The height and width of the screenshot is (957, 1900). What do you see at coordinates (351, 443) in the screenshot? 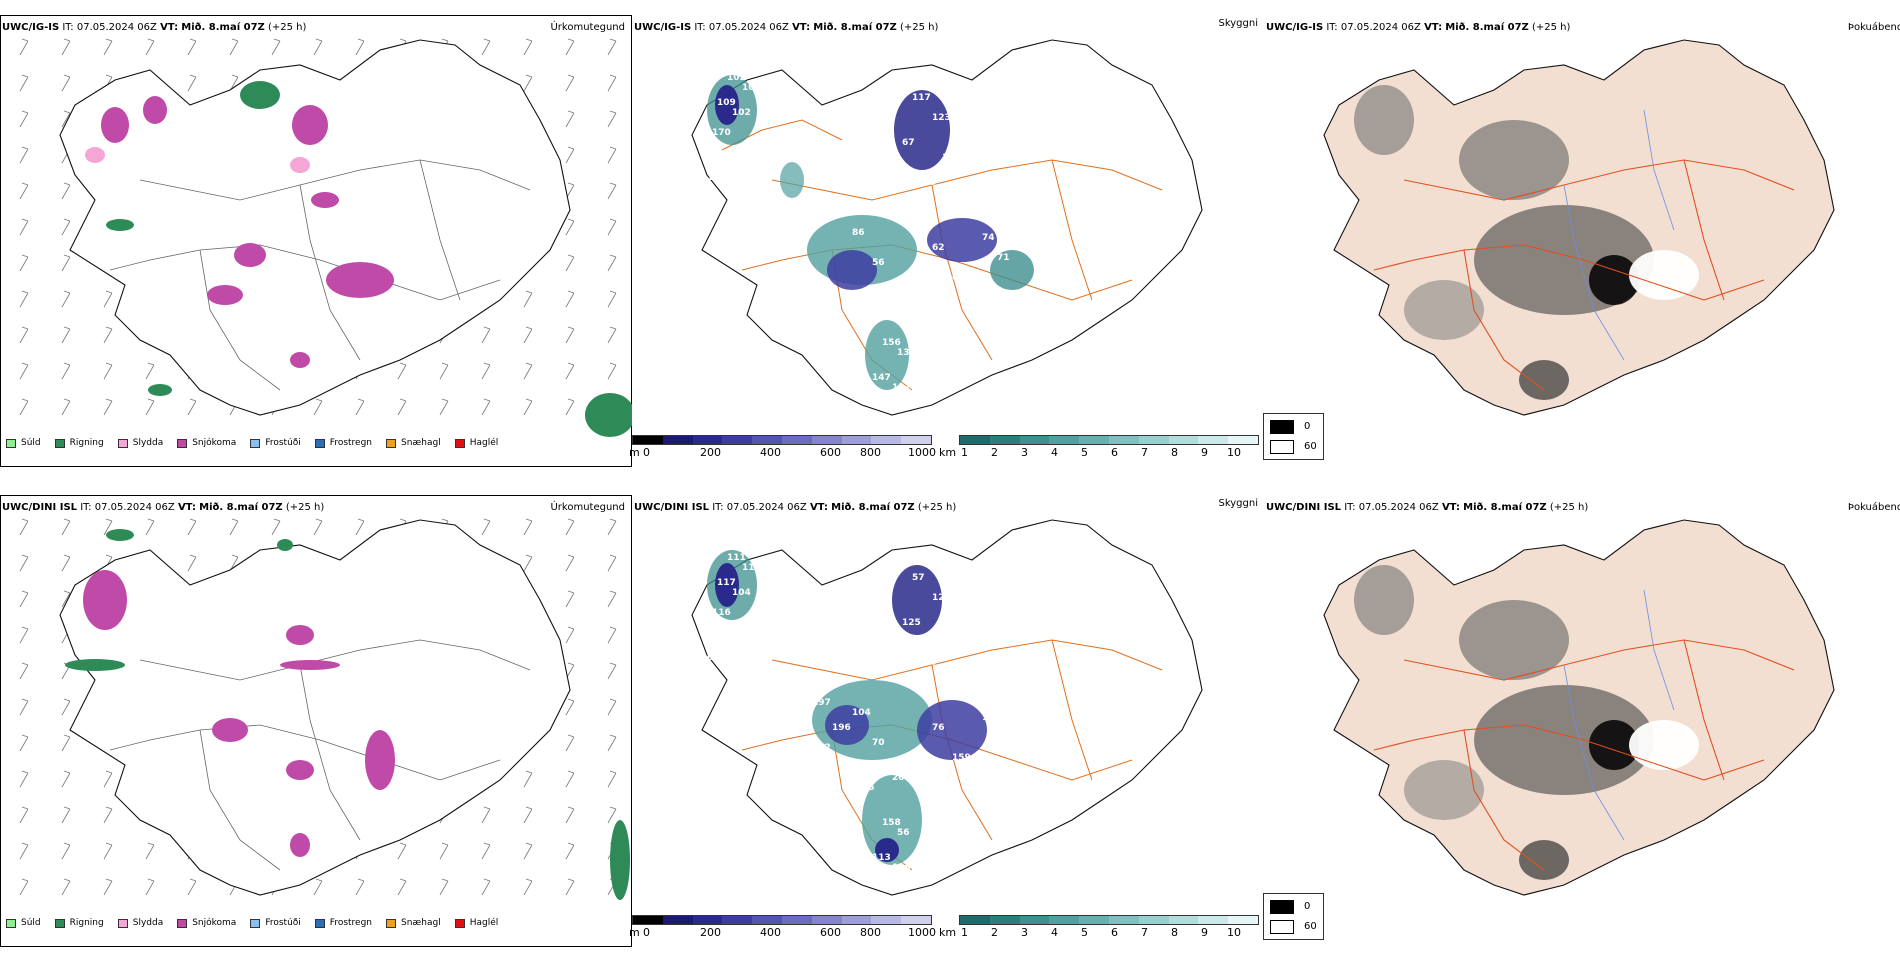
I see `legend-label: Frostregn` at bounding box center [351, 443].